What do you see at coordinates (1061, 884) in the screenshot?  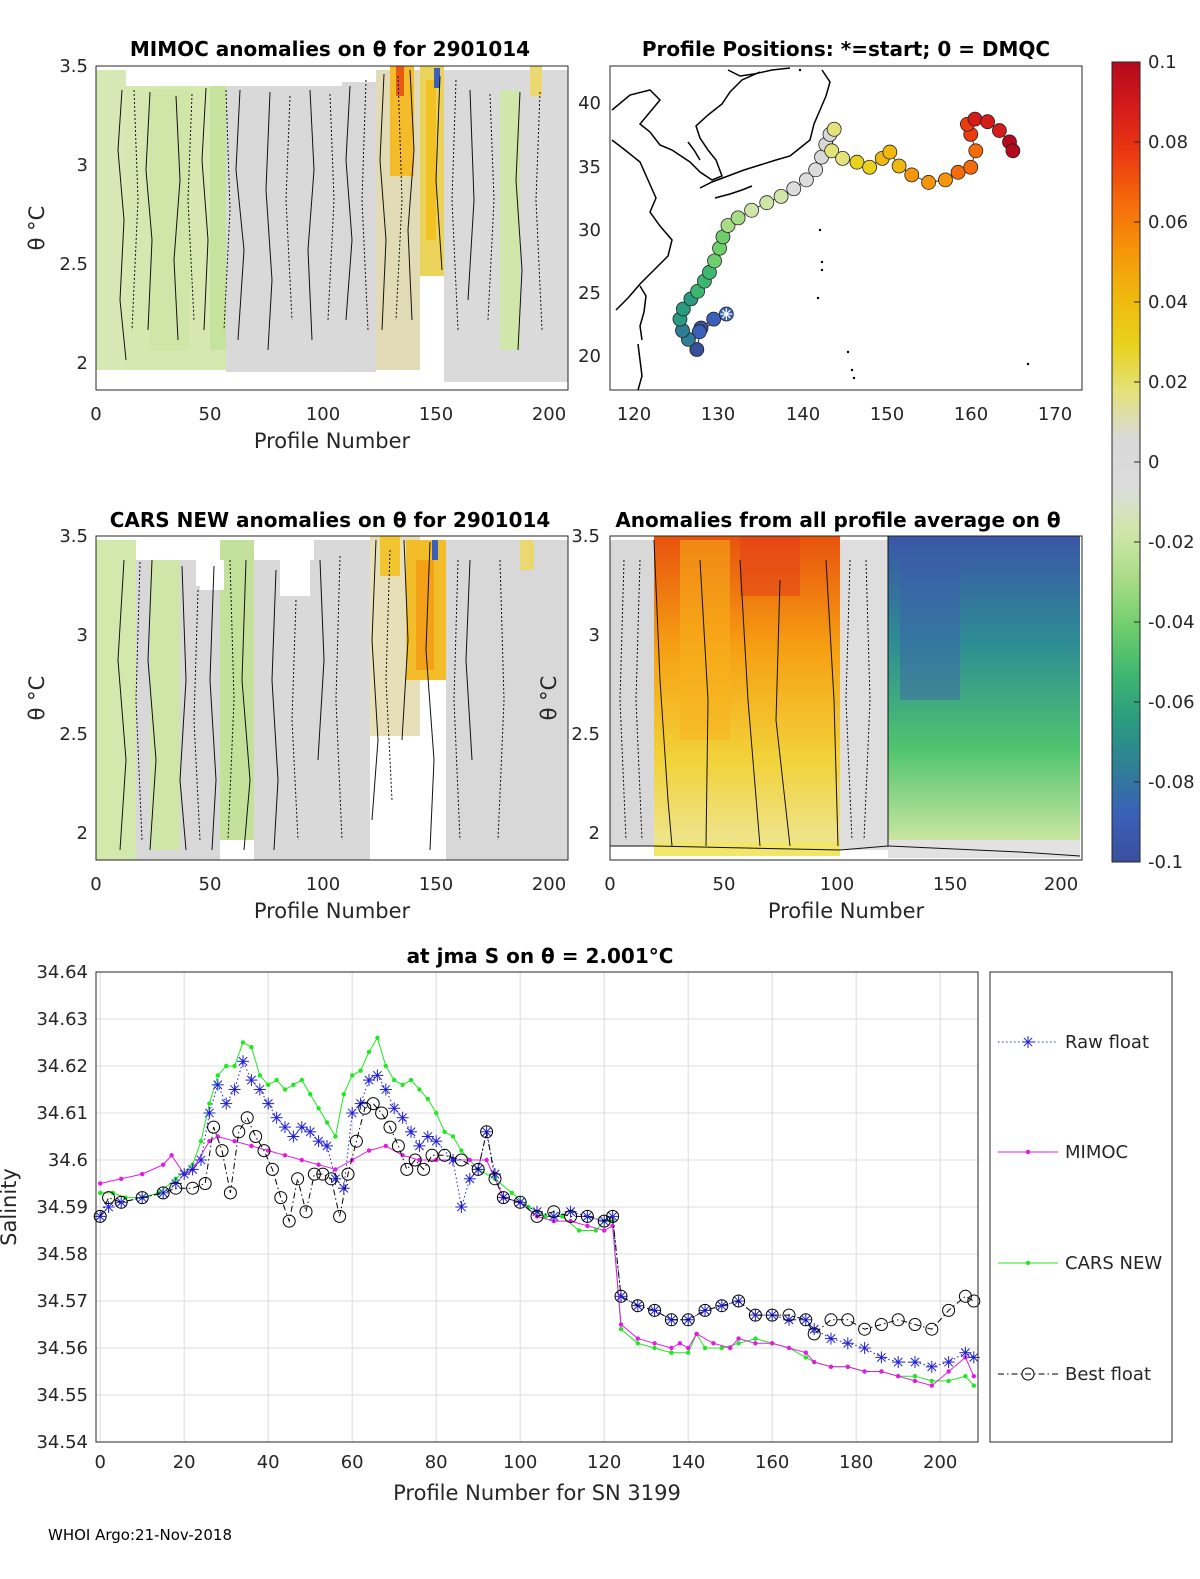 I see `avg-xtick: 200` at bounding box center [1061, 884].